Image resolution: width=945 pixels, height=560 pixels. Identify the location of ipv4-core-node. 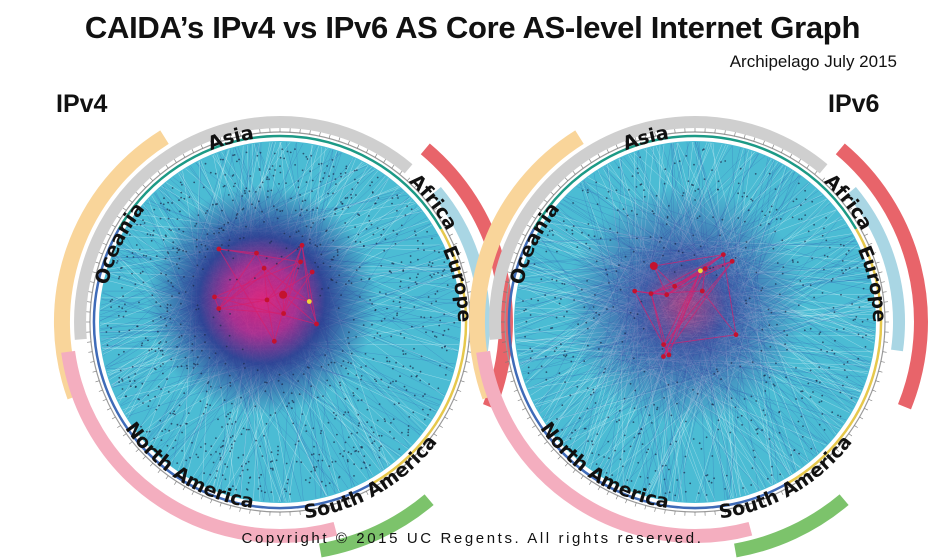
(300, 262).